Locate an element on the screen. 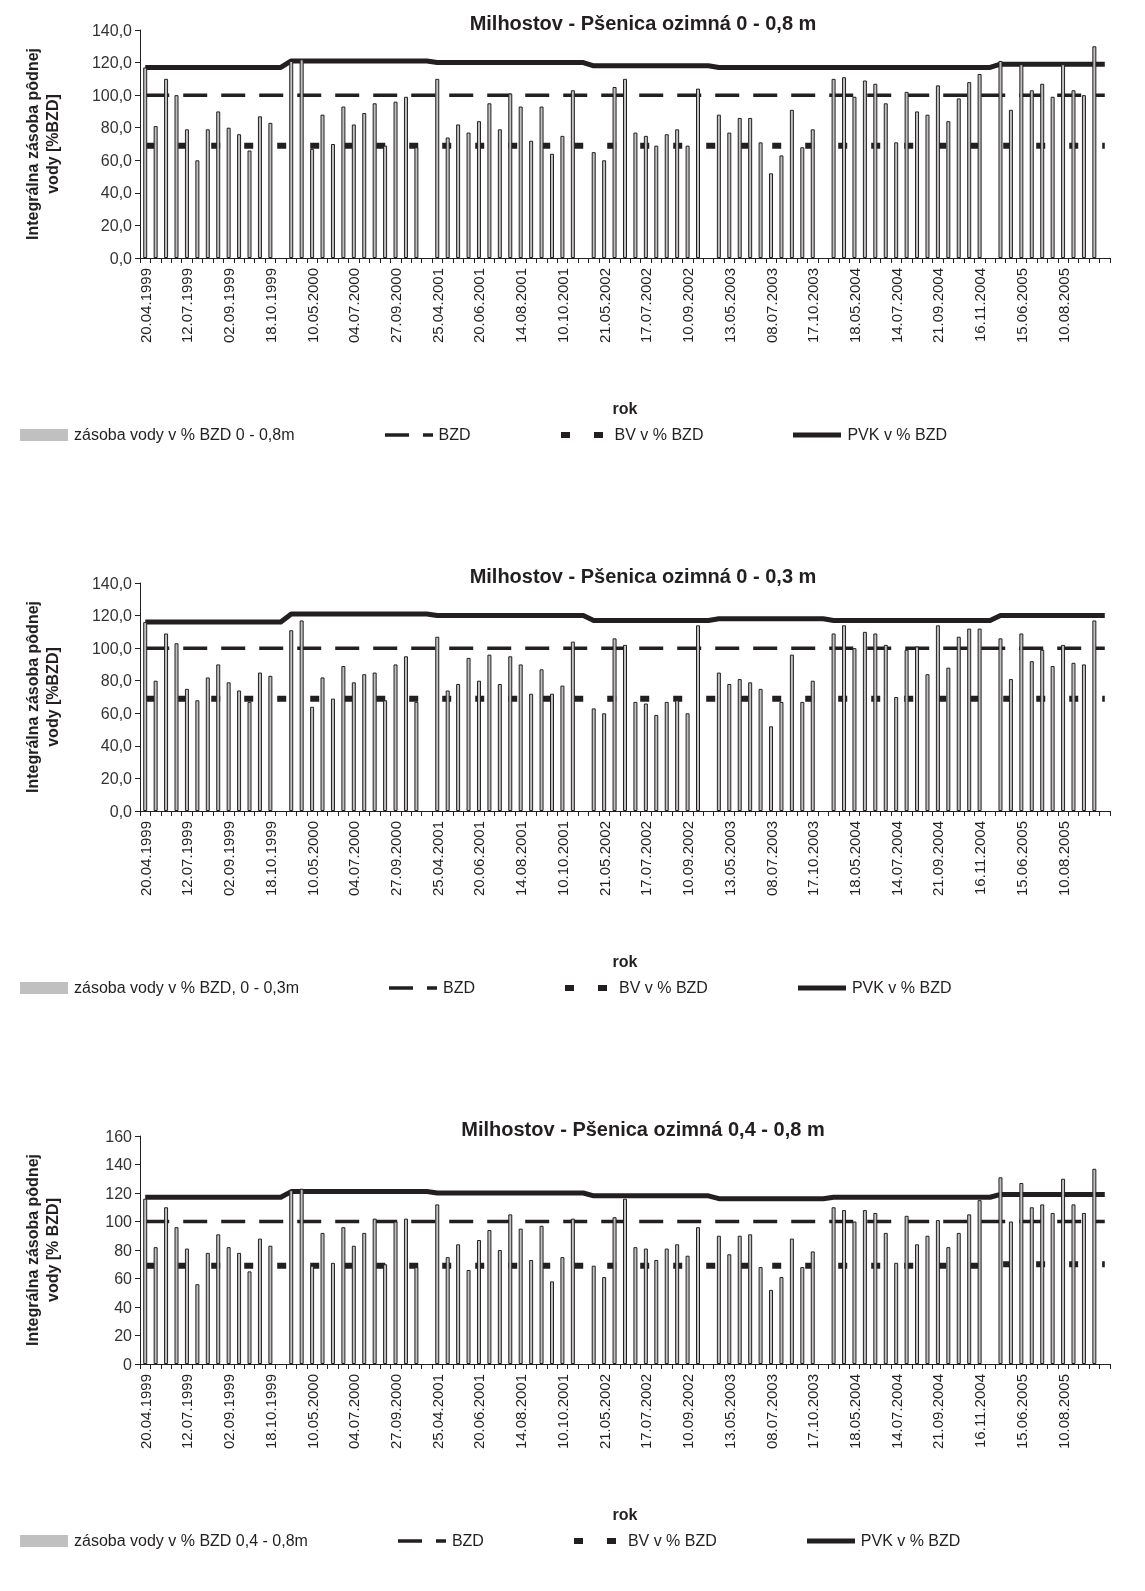 The image size is (1145, 1591). y-tick-label: 160 is located at coordinates (119, 1136).